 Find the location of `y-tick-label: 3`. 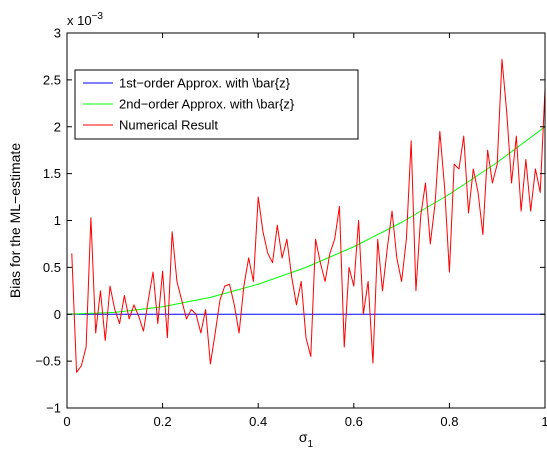

y-tick-label: 3 is located at coordinates (57, 33).